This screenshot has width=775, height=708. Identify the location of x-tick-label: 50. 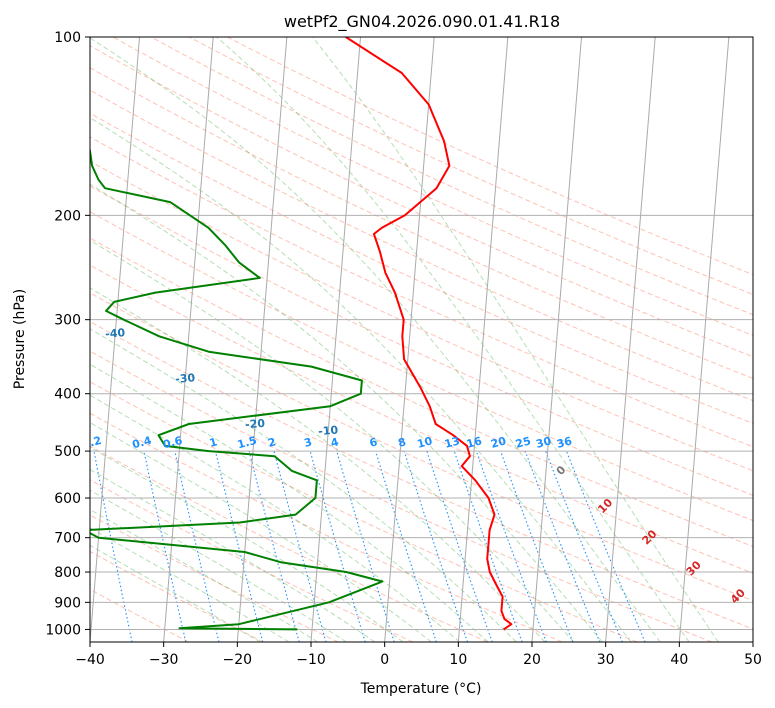
(753, 660).